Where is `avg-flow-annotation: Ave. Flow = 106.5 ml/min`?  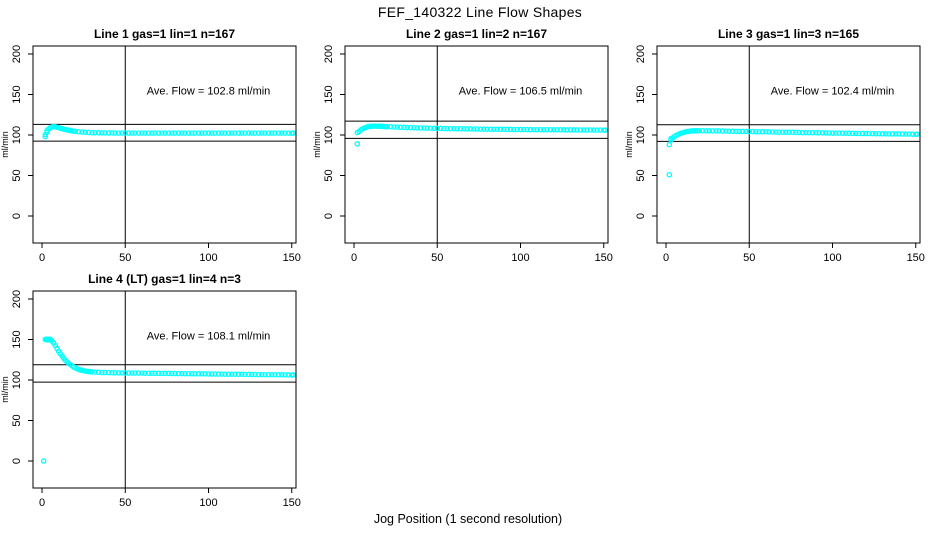
avg-flow-annotation: Ave. Flow = 106.5 ml/min is located at coordinates (521, 91).